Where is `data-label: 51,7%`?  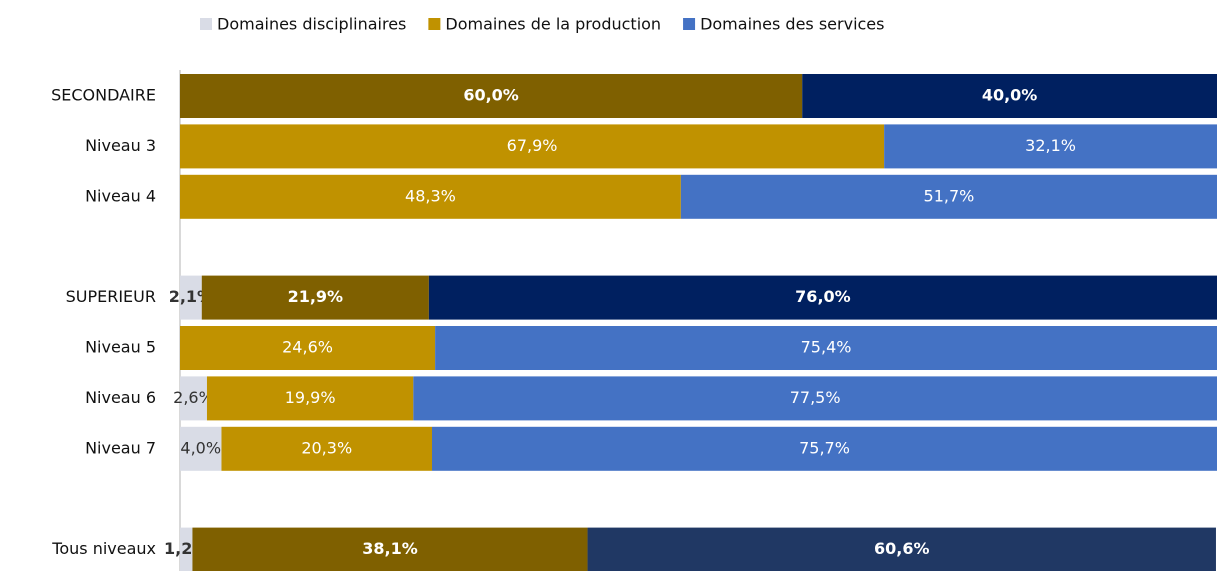
data-label: 51,7% is located at coordinates (949, 195).